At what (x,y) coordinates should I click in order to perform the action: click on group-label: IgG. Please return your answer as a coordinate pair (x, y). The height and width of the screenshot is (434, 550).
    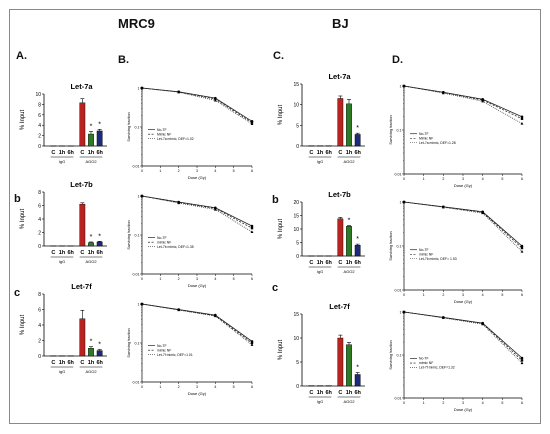
    Looking at the image, I should click on (62, 261).